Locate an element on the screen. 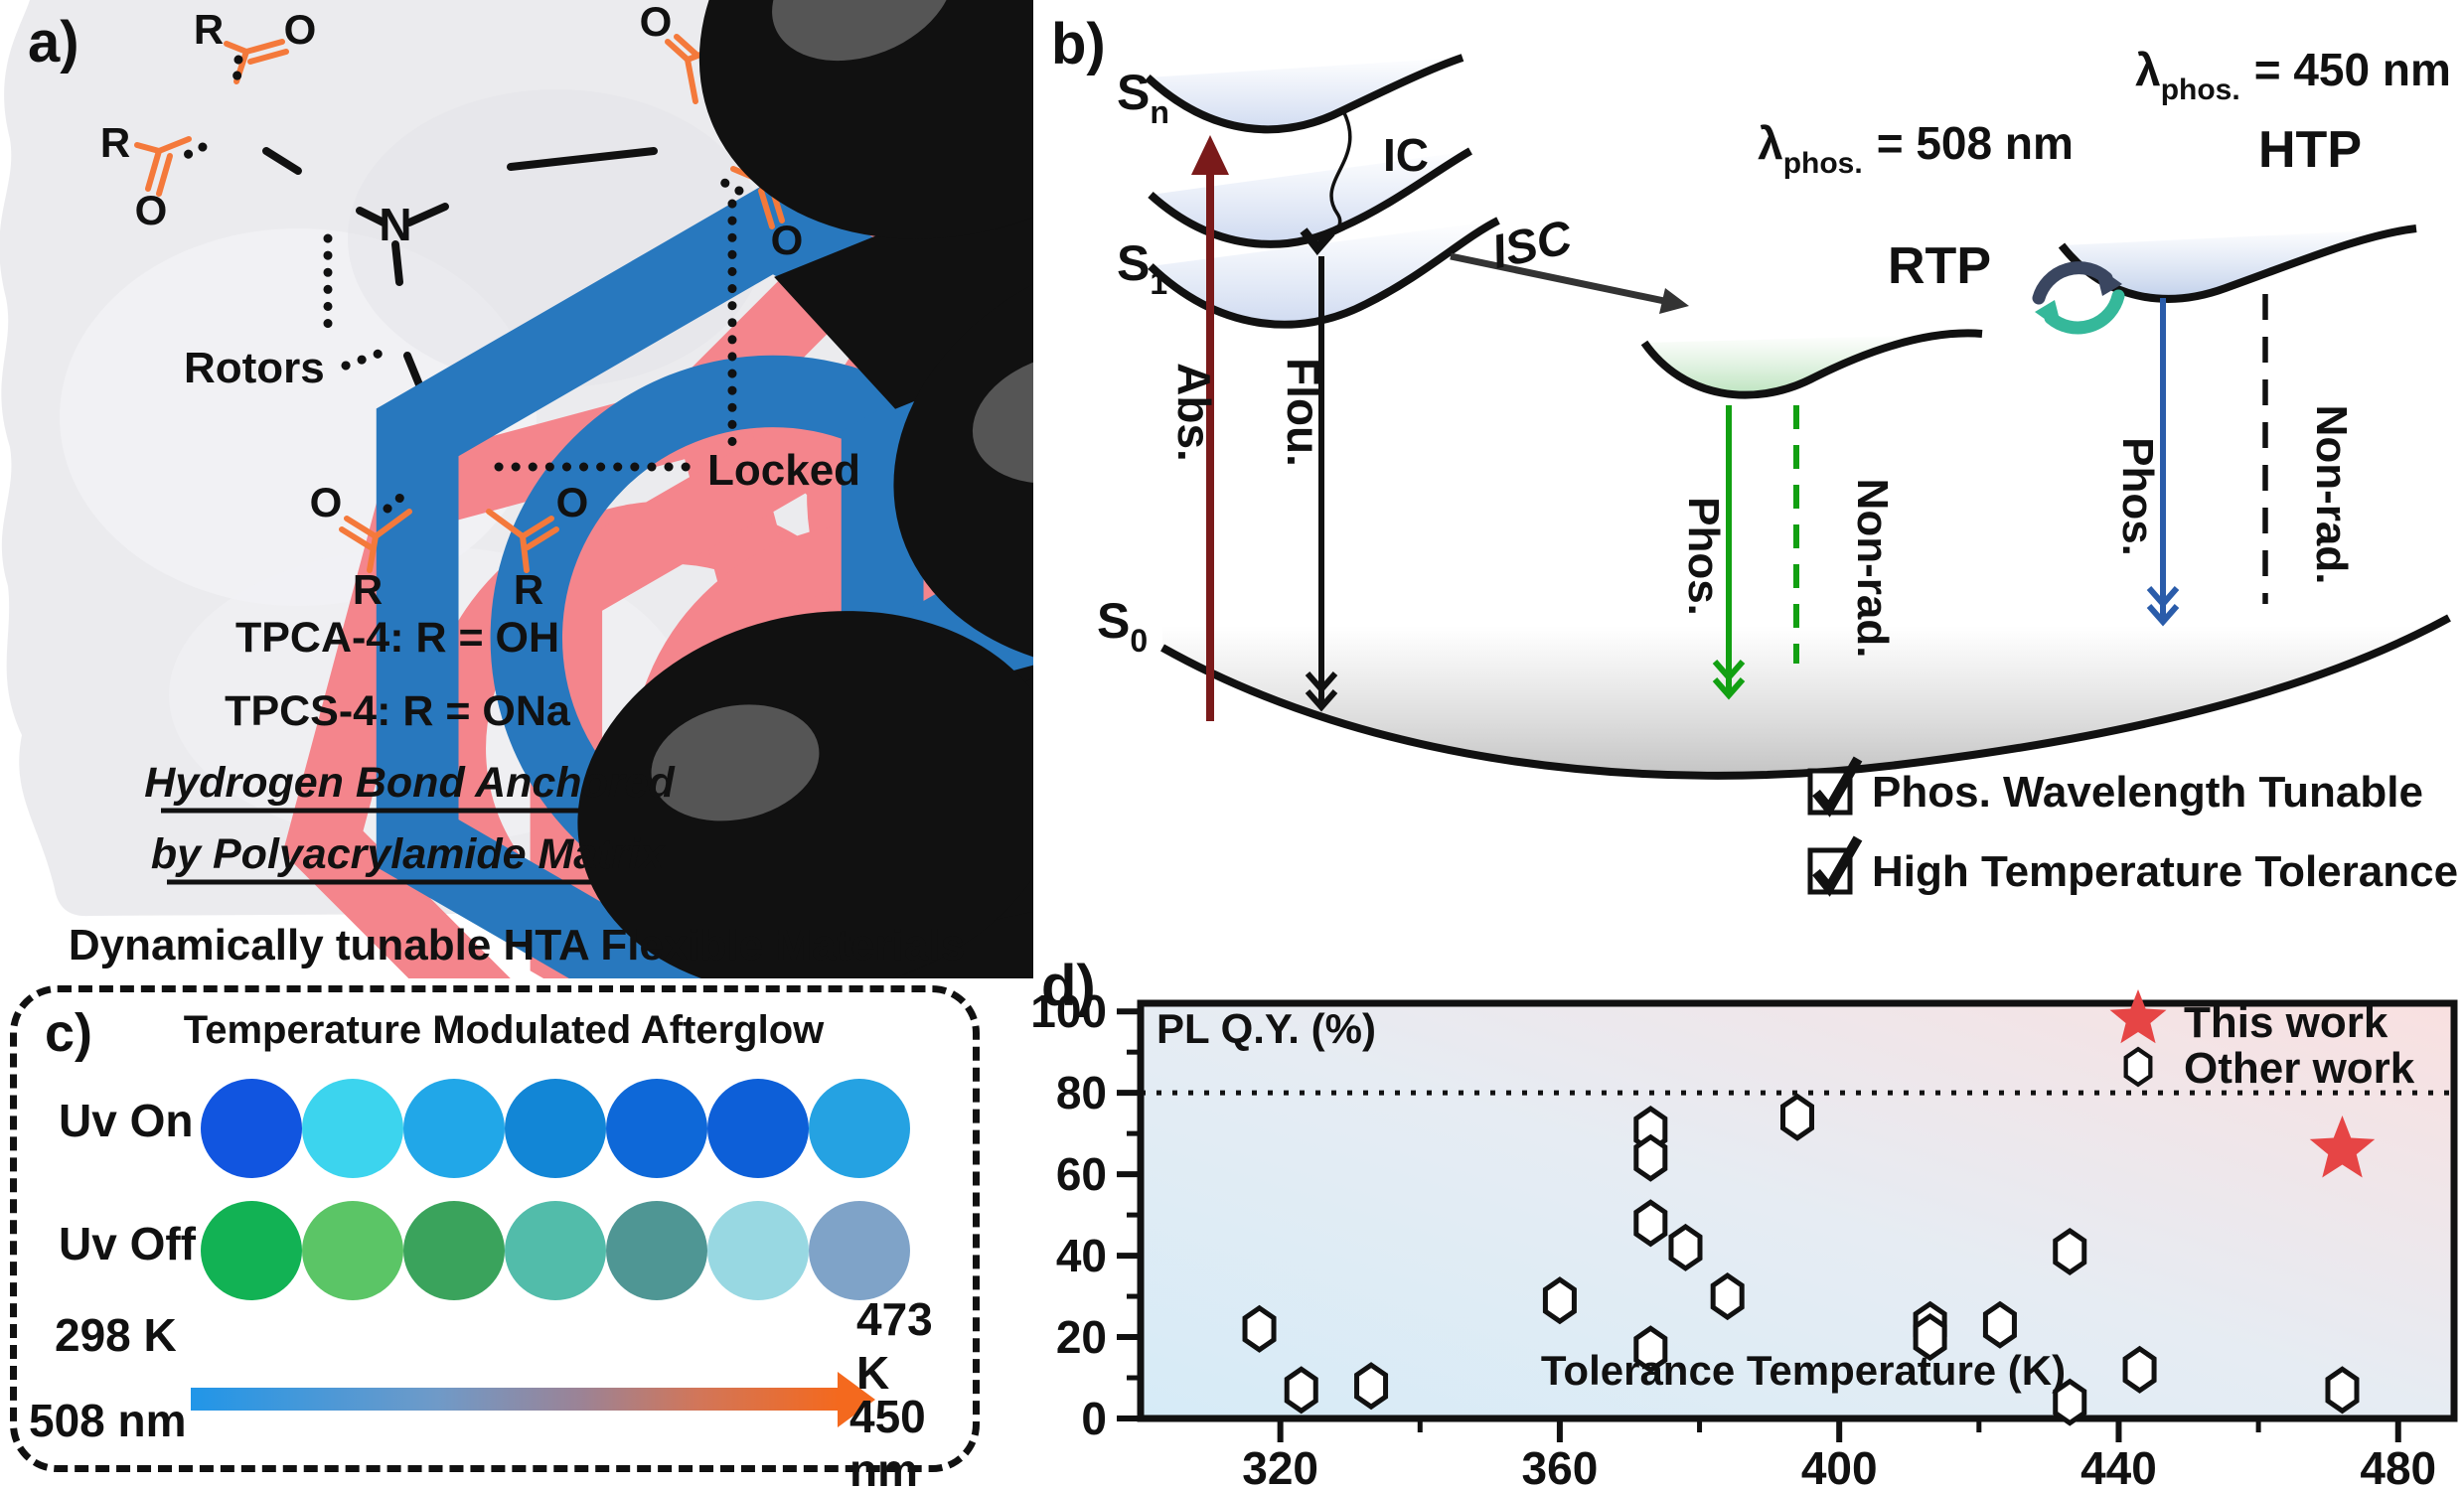 The width and height of the screenshot is (2464, 1490). y-tick-label: 0 is located at coordinates (1094, 1418).